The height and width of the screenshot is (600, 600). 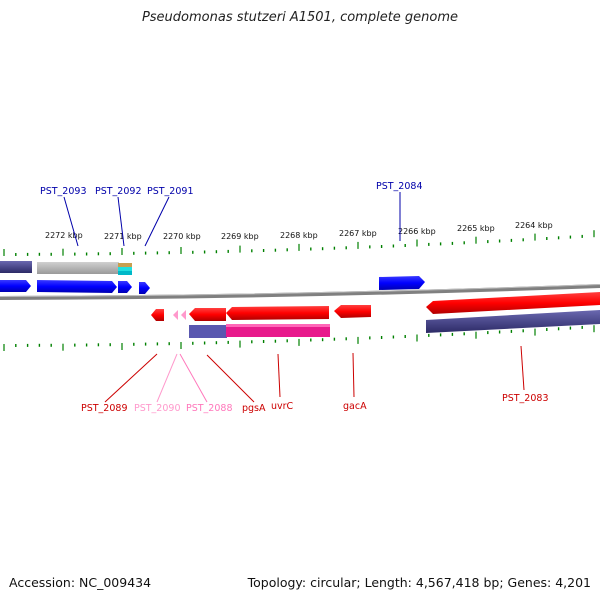 What do you see at coordinates (80, 582) in the screenshot?
I see `accession-text: Accession: NC_009434` at bounding box center [80, 582].